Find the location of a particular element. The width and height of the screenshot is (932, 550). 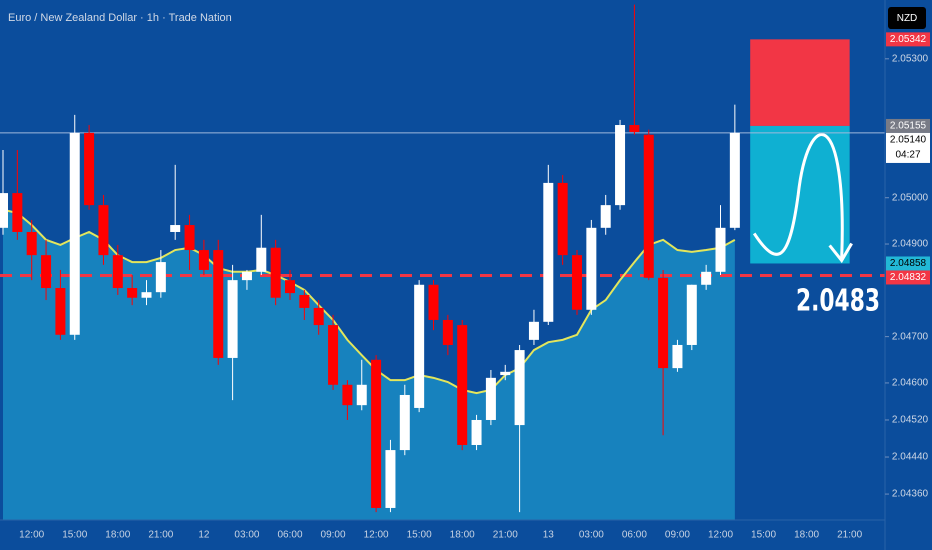

currency-button is located at coordinates (907, 18).